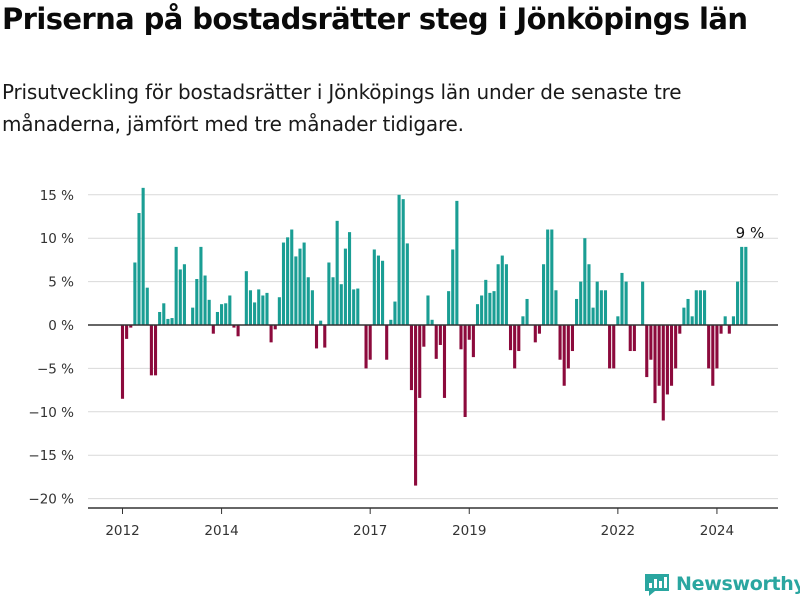  Describe the element at coordinates (657, 585) in the screenshot. I see `newsworthy-logo-icon` at that location.